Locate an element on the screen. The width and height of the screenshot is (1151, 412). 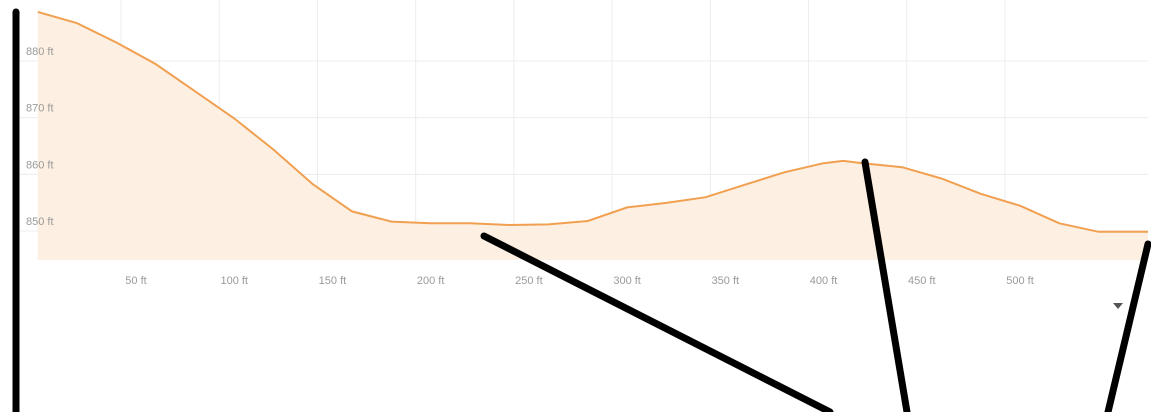
x-tick-label: 400 ft is located at coordinates (824, 281).